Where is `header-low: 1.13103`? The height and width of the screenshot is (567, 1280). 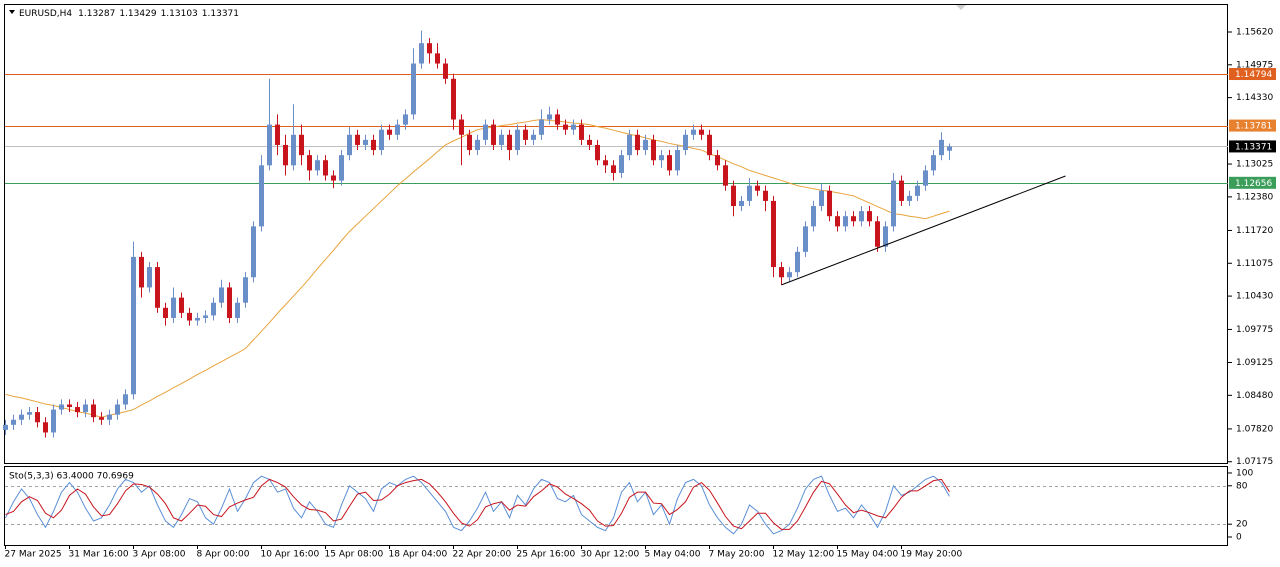 header-low: 1.13103 is located at coordinates (179, 14).